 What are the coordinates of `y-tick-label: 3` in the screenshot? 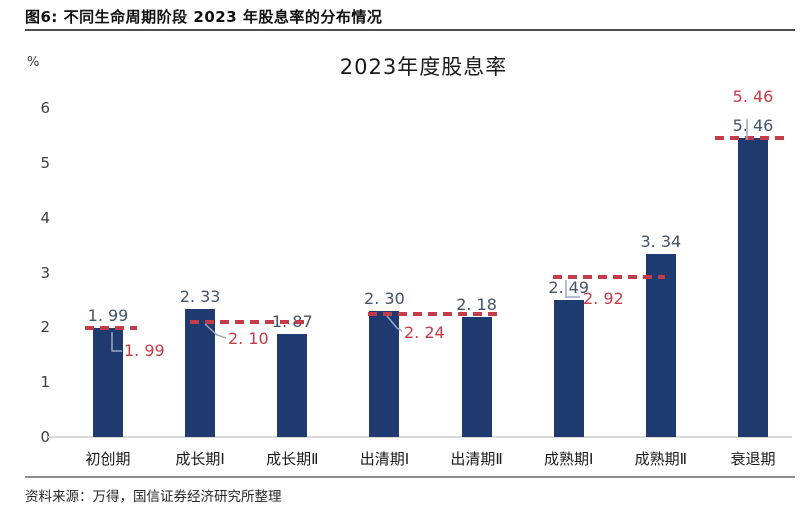 It's located at (45, 272).